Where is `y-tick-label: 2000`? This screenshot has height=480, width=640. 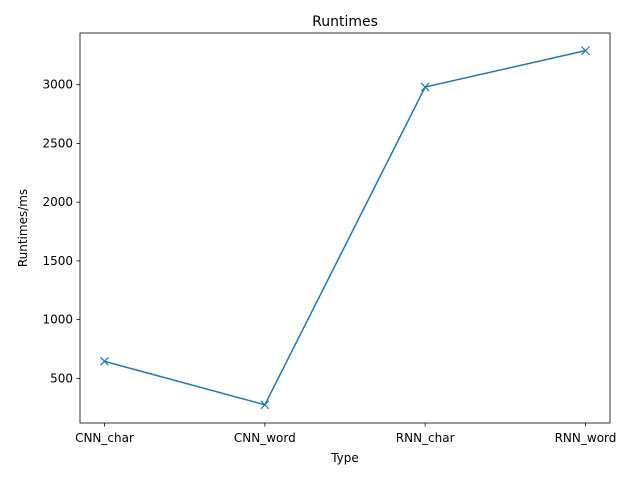 y-tick-label: 2000 is located at coordinates (57, 202).